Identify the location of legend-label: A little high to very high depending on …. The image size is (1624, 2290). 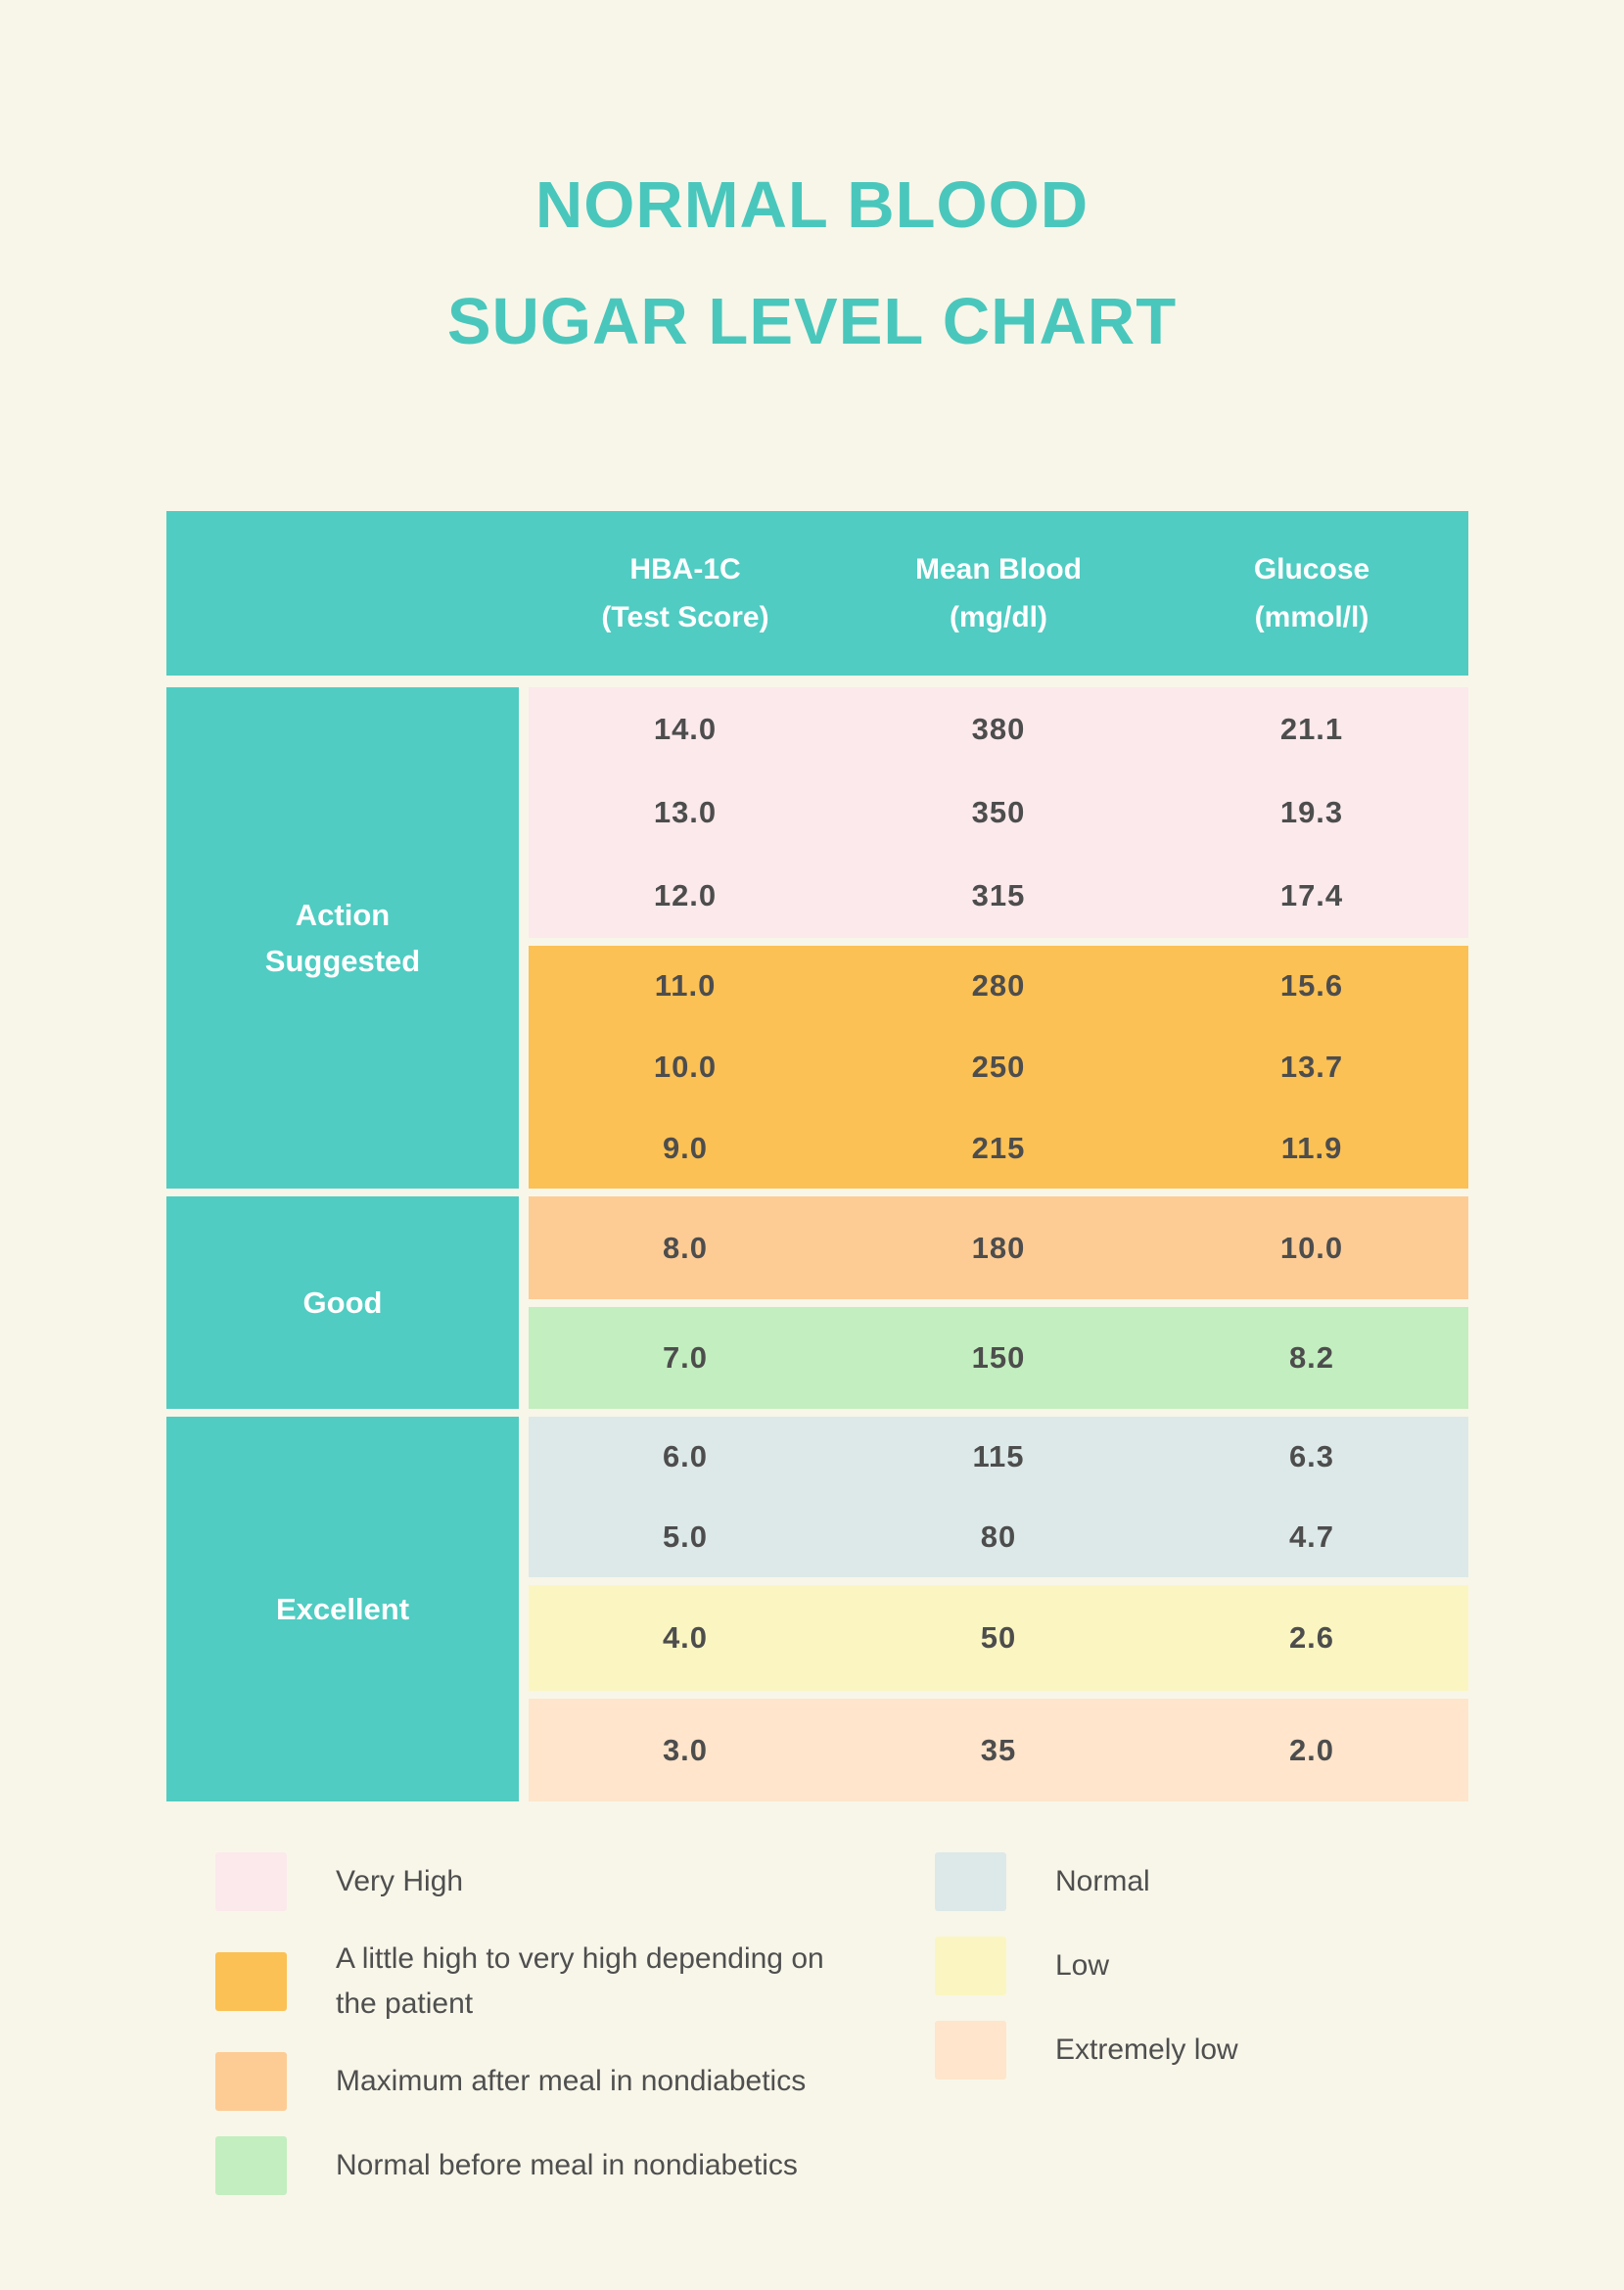
(580, 1981).